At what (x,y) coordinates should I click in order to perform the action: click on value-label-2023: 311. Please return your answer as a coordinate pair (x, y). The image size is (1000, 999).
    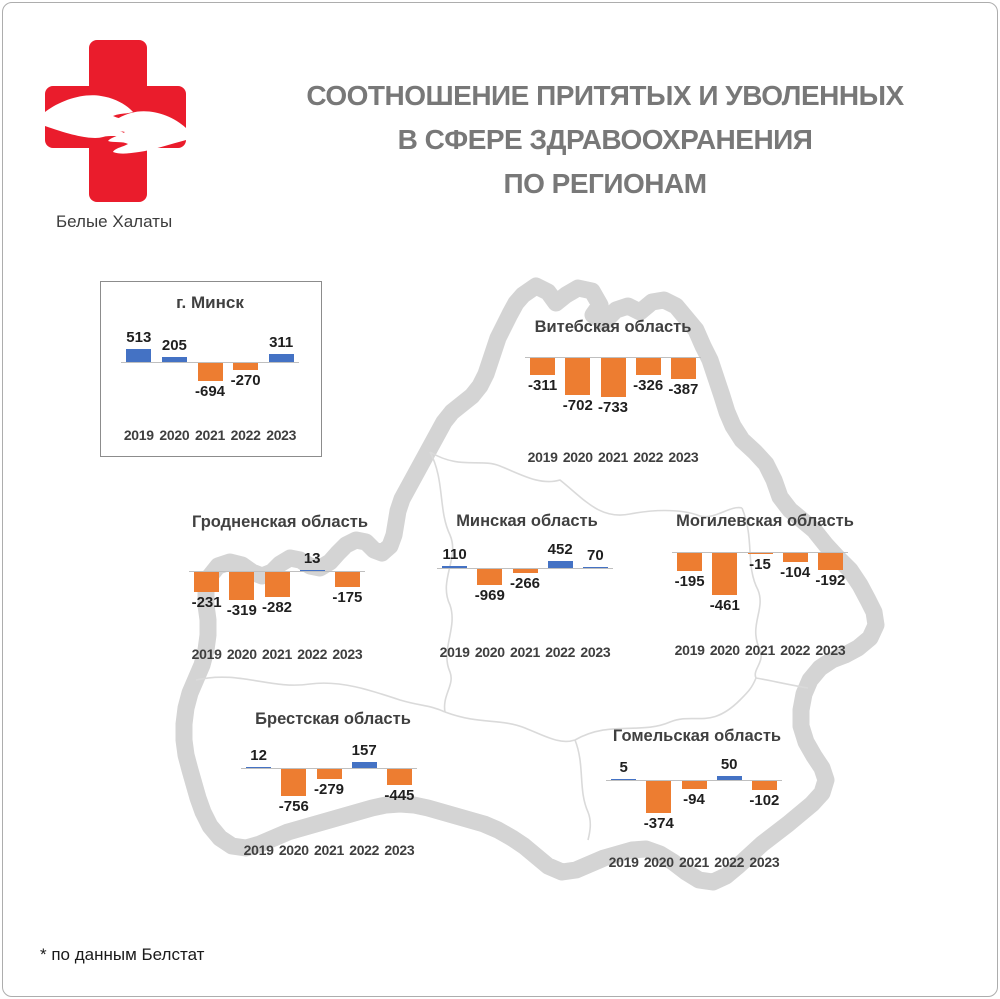
    Looking at the image, I should click on (281, 342).